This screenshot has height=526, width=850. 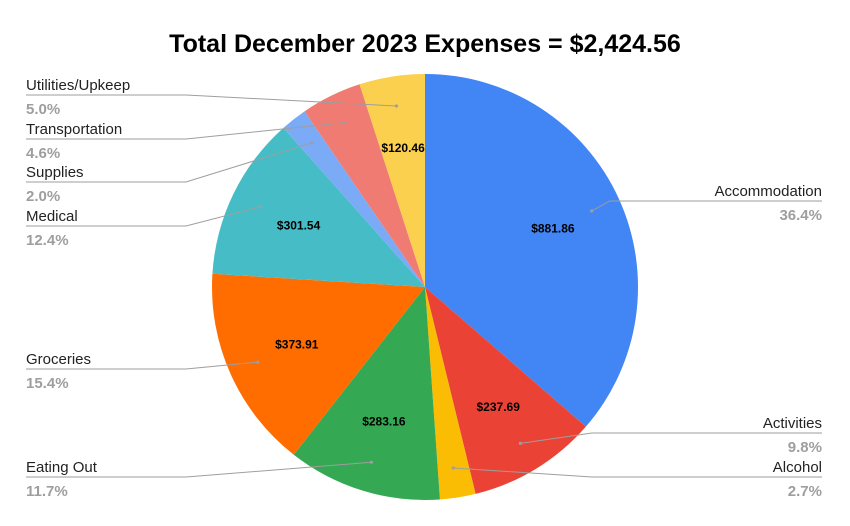 I want to click on leader-line-groceries, so click(x=142, y=365).